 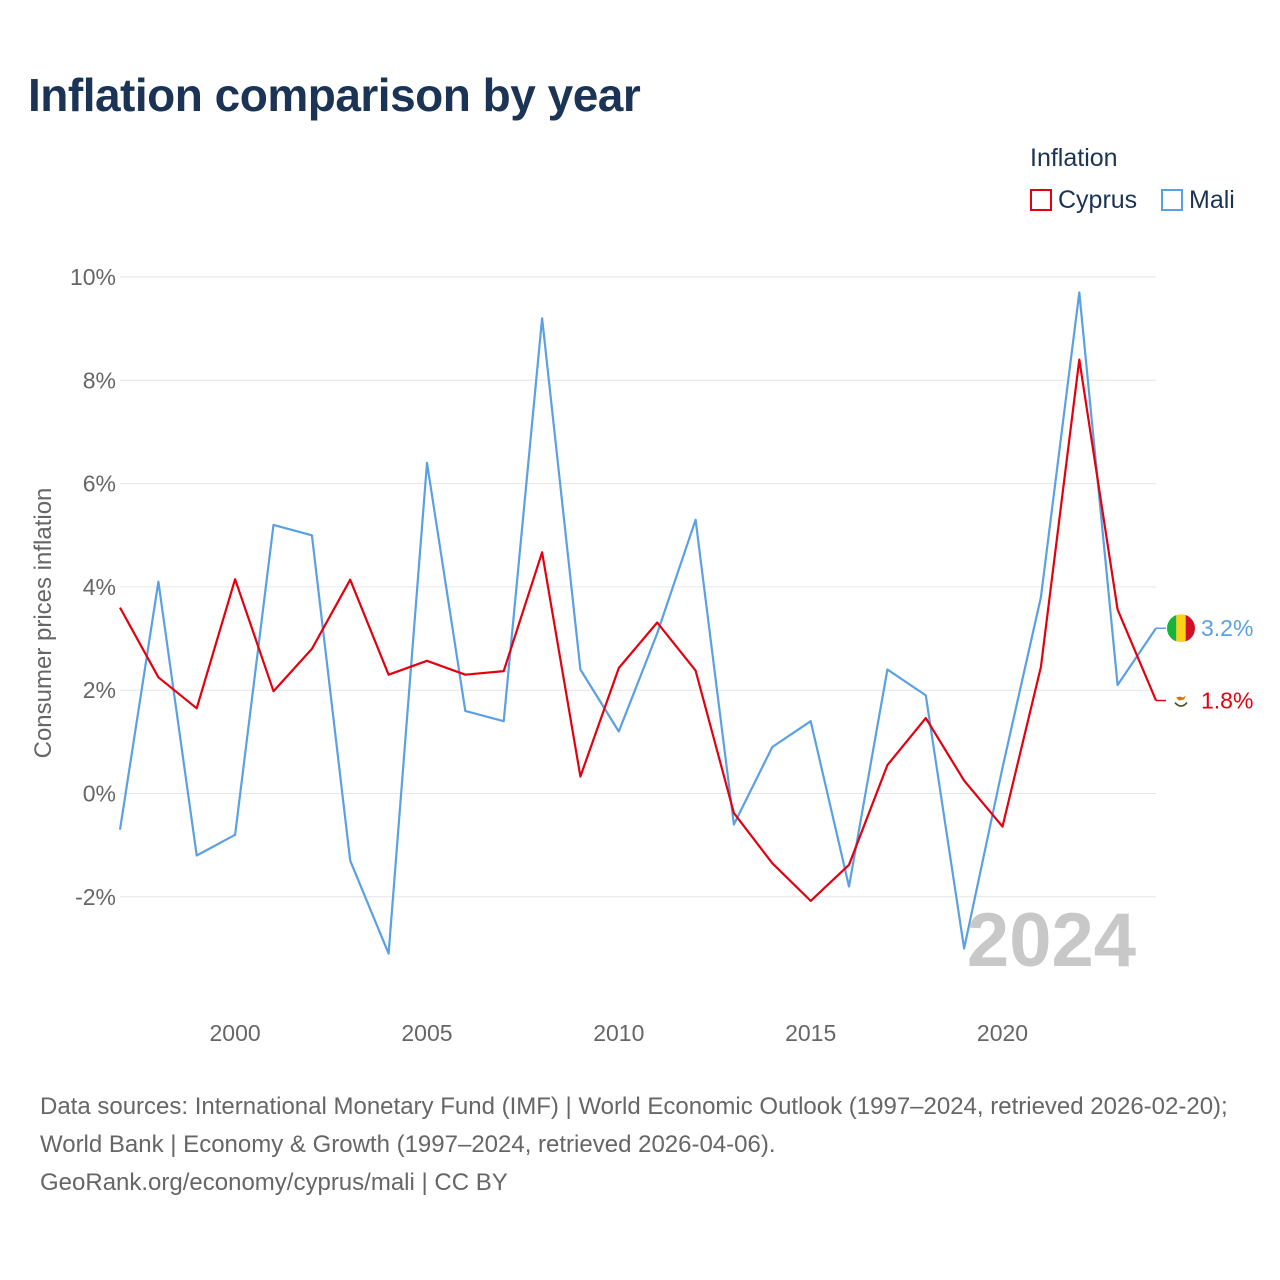 I want to click on legend-swatch-cyprus, so click(x=1041, y=200).